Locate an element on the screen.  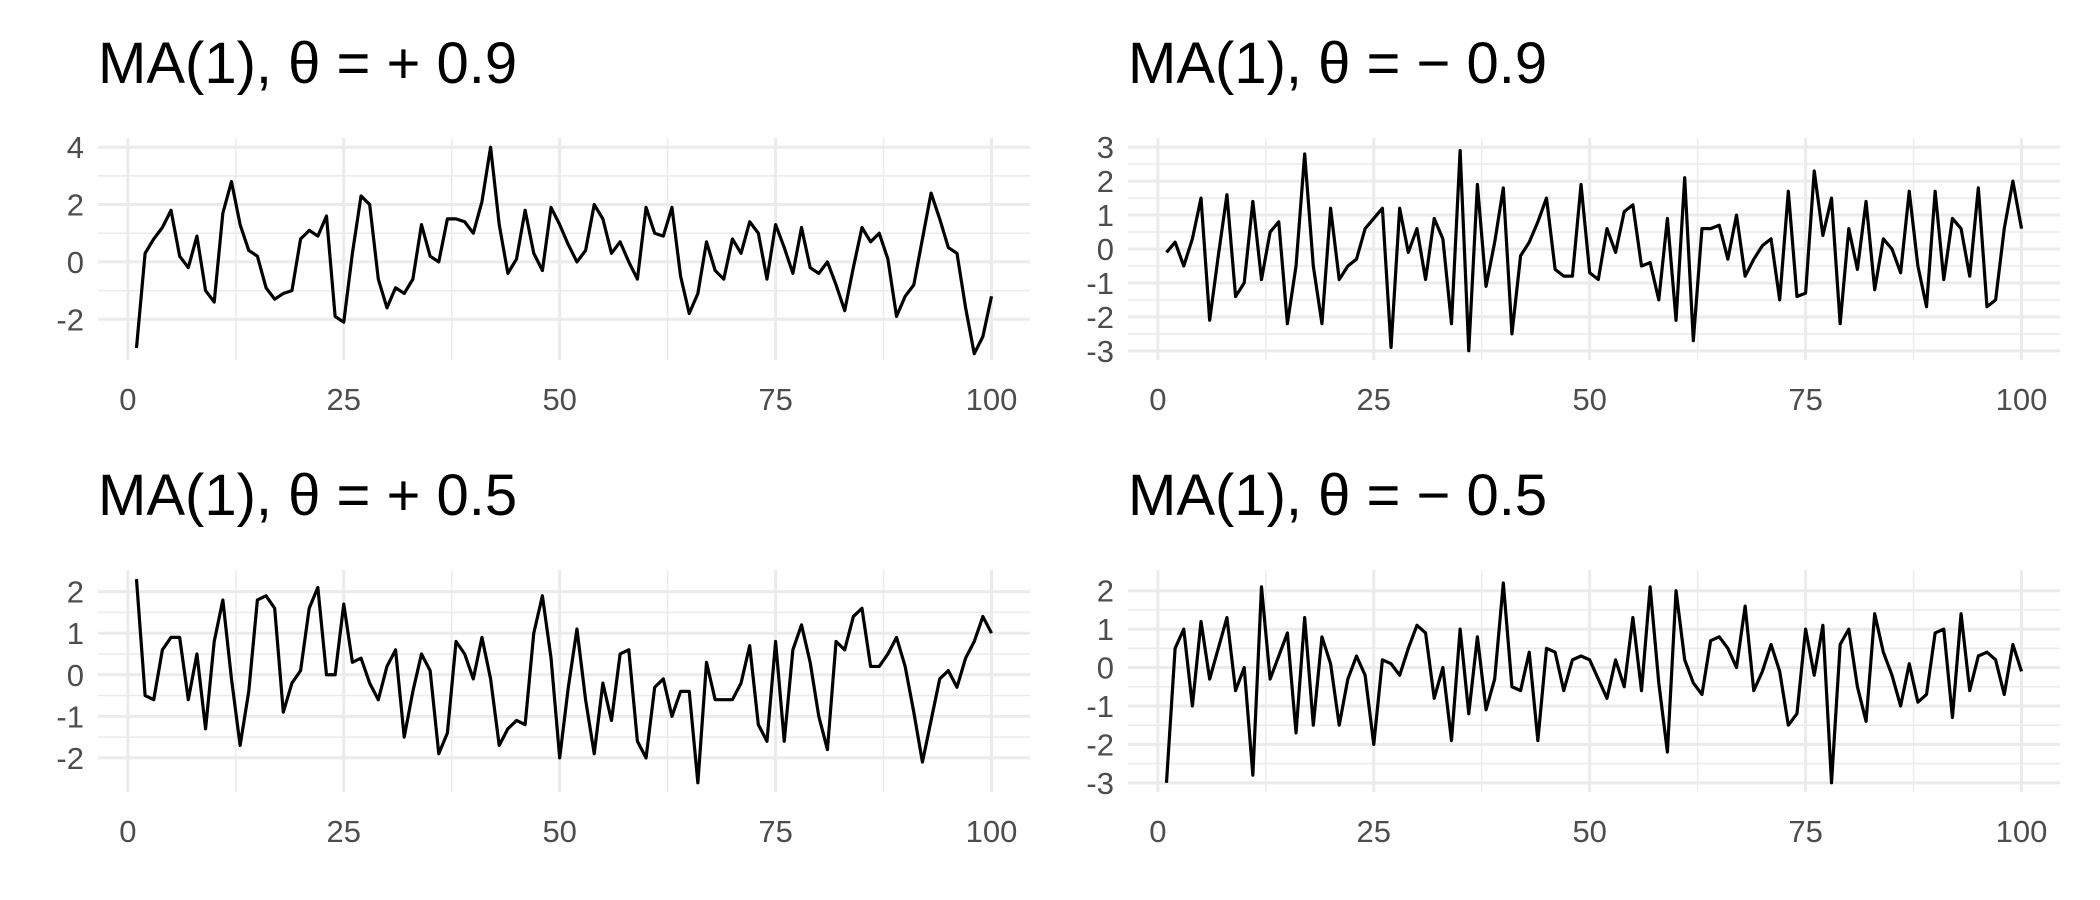
panel-title: MA(1), θ = − 0.5 is located at coordinates (1338, 495).